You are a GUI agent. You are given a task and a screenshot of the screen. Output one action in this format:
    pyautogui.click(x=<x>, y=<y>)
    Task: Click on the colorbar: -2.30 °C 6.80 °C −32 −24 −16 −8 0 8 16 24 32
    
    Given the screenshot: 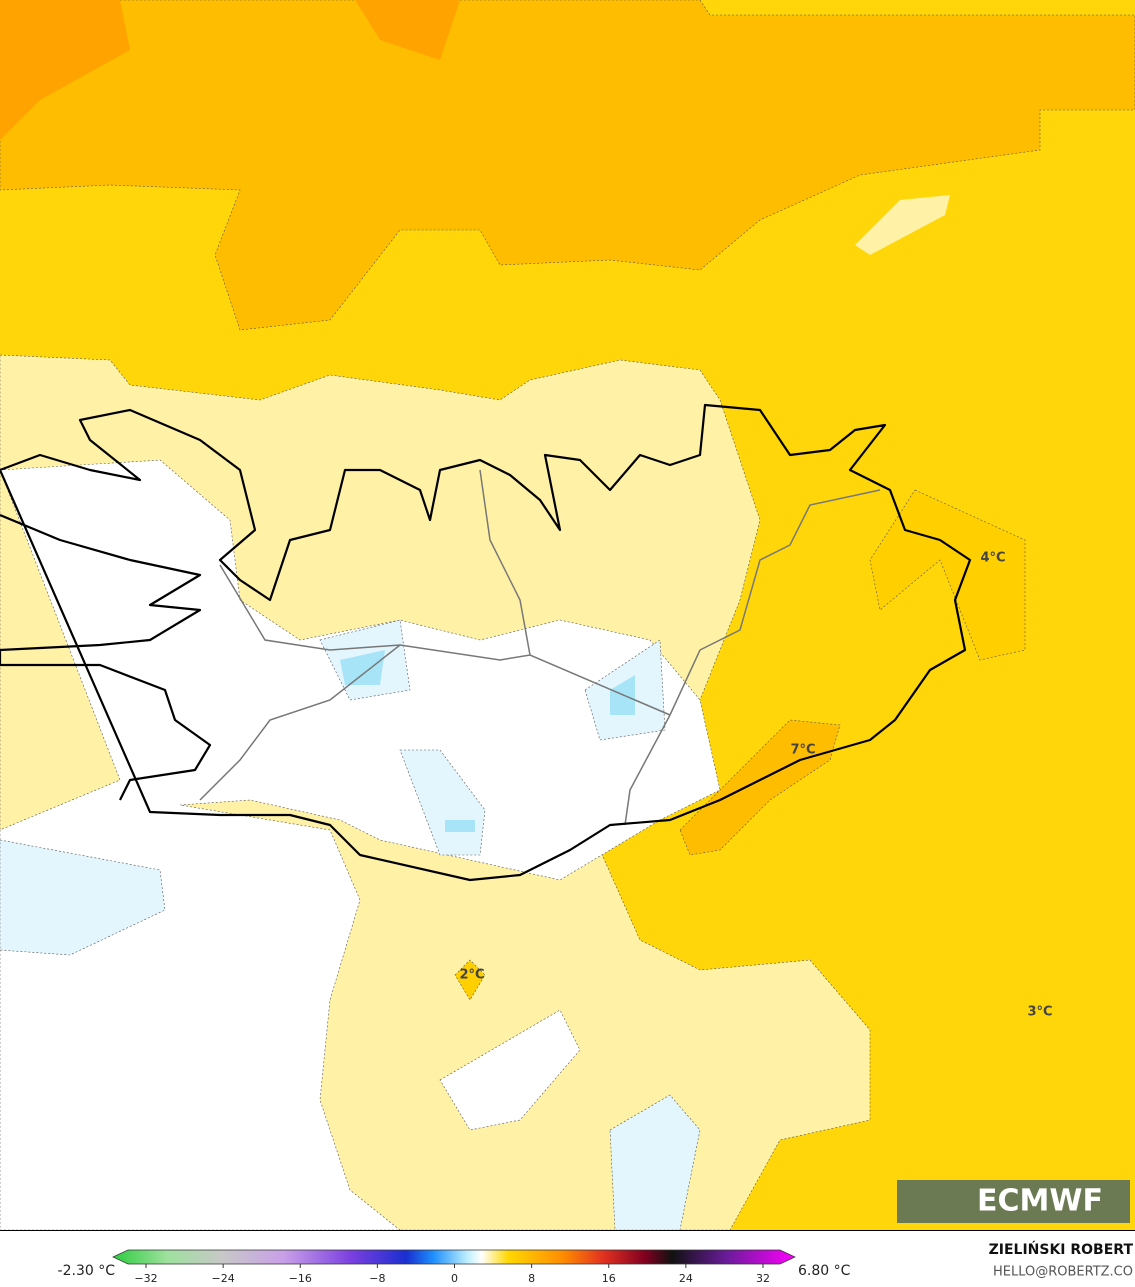 What is the action you would take?
    pyautogui.click(x=454, y=1267)
    